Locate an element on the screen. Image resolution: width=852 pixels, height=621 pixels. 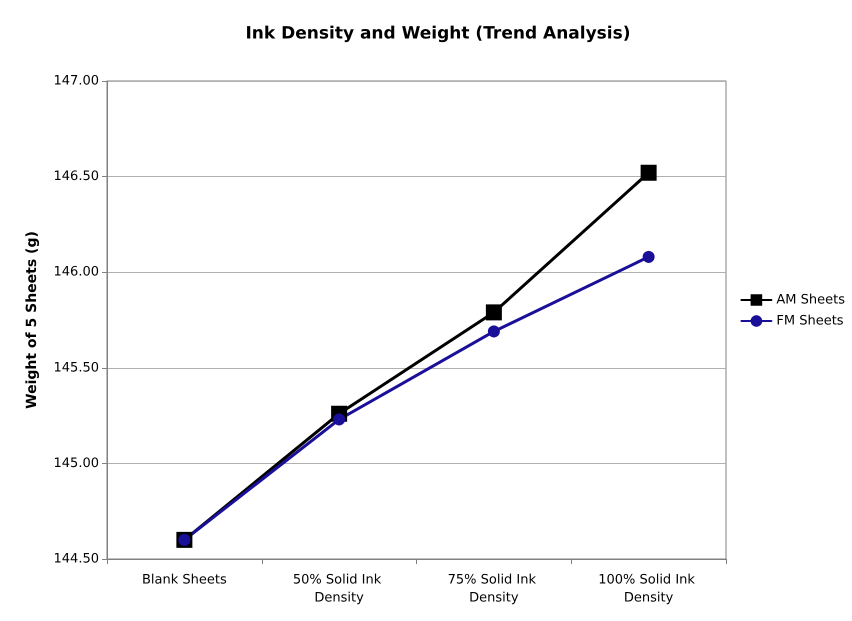
y-tick-label: 145.50 is located at coordinates (76, 368).